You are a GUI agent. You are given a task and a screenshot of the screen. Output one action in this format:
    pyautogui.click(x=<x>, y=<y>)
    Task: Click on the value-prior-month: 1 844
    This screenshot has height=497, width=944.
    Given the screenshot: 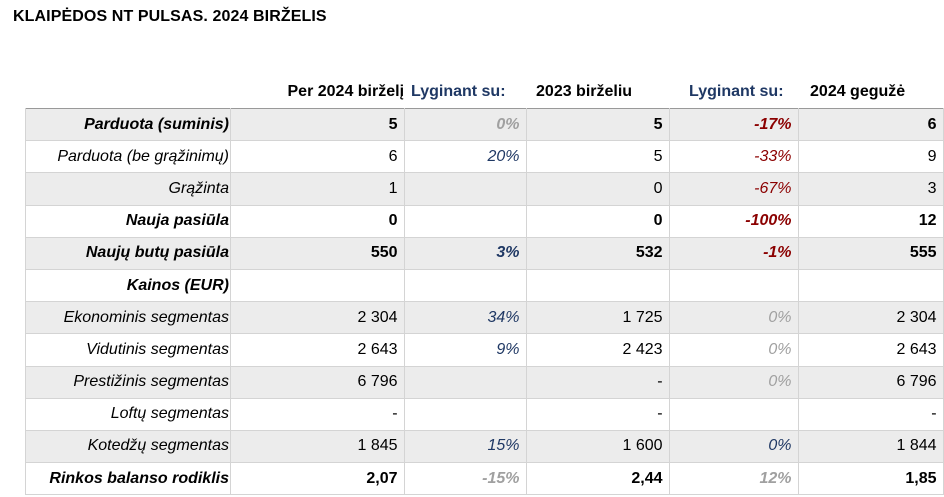 What is the action you would take?
    pyautogui.click(x=870, y=446)
    